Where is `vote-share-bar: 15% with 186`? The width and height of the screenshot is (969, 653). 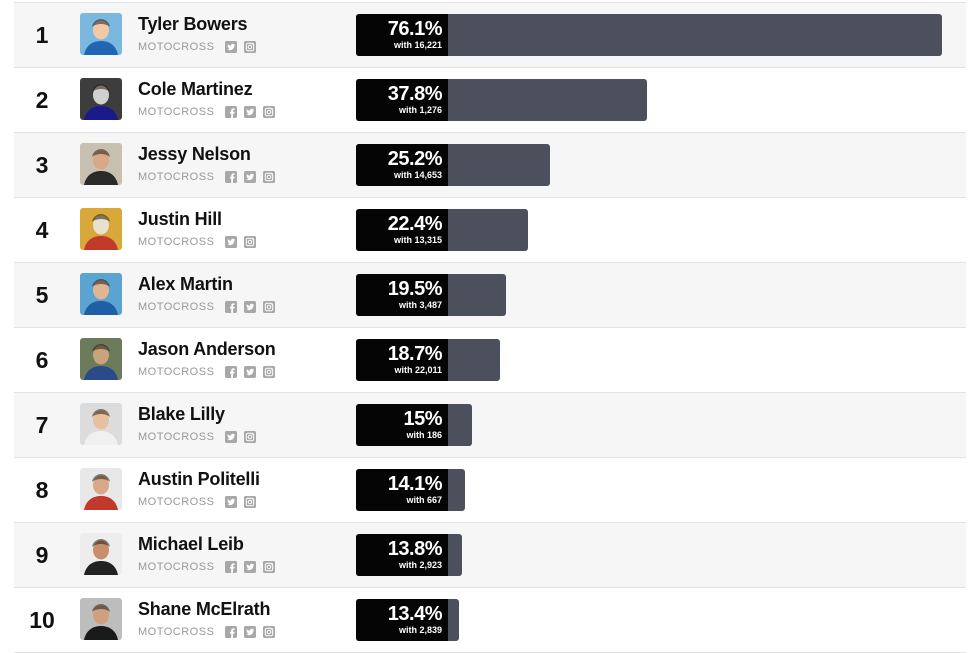 vote-share-bar: 15% with 186 is located at coordinates (414, 425).